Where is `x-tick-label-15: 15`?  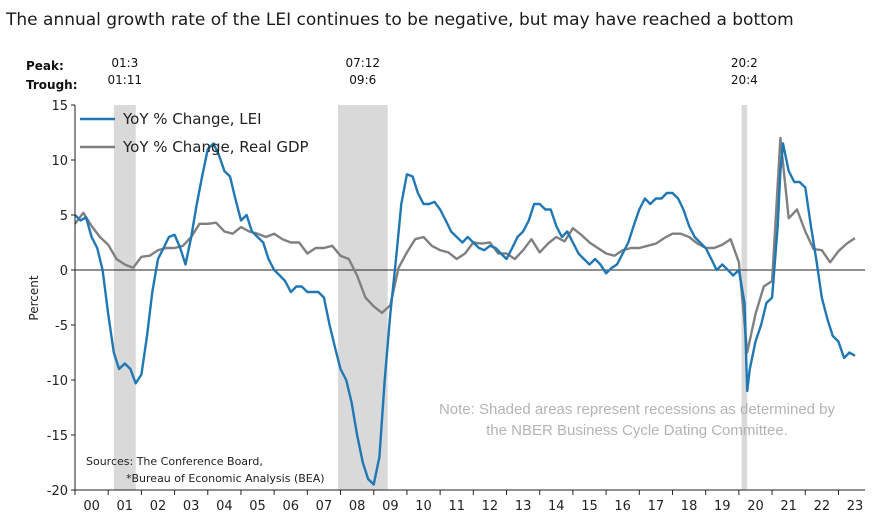
x-tick-label-15: 15 is located at coordinates (589, 506).